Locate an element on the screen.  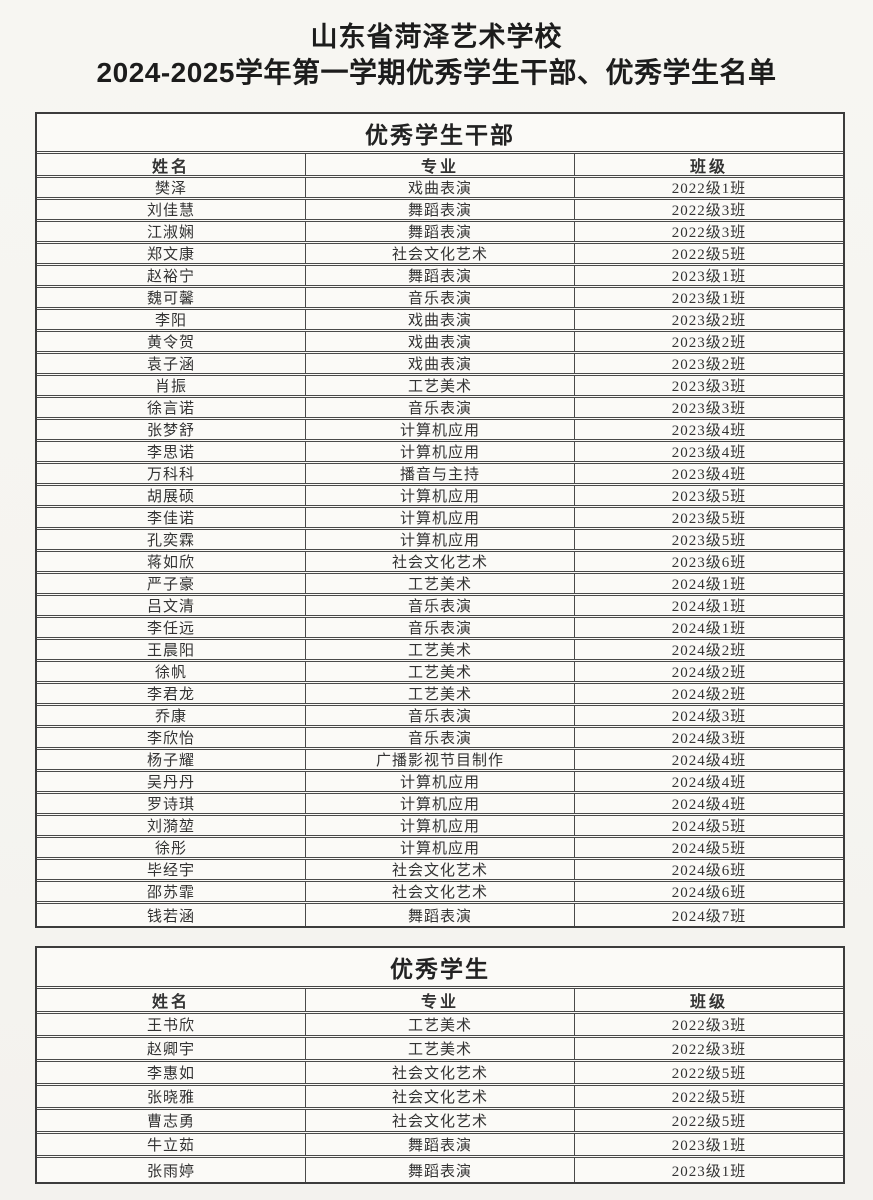
cell-name: 李思诺 is located at coordinates (170, 453).